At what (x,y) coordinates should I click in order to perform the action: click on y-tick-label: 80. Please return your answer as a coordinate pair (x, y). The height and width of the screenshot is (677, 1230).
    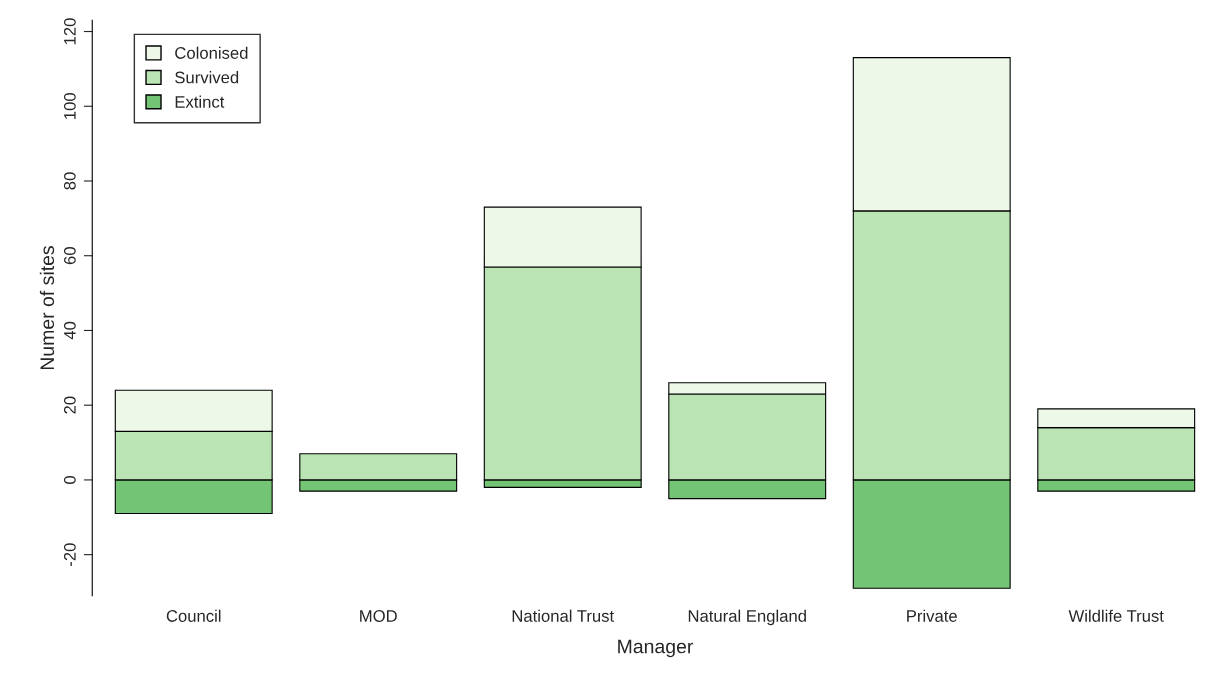
    Looking at the image, I should click on (69, 181).